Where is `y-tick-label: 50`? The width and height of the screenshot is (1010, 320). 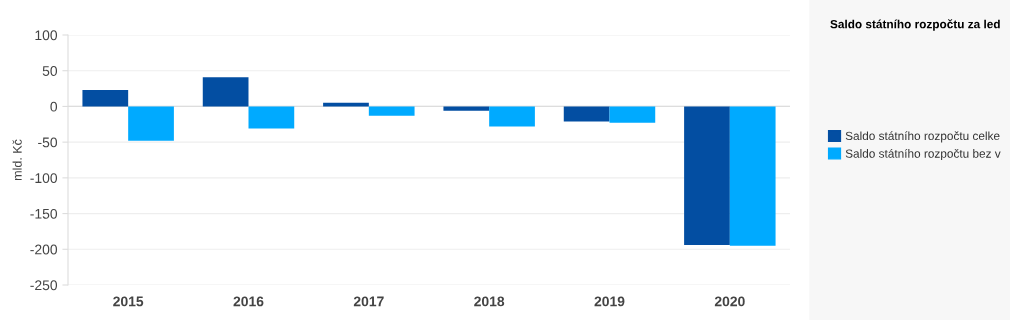
y-tick-label: 50 is located at coordinates (50, 71).